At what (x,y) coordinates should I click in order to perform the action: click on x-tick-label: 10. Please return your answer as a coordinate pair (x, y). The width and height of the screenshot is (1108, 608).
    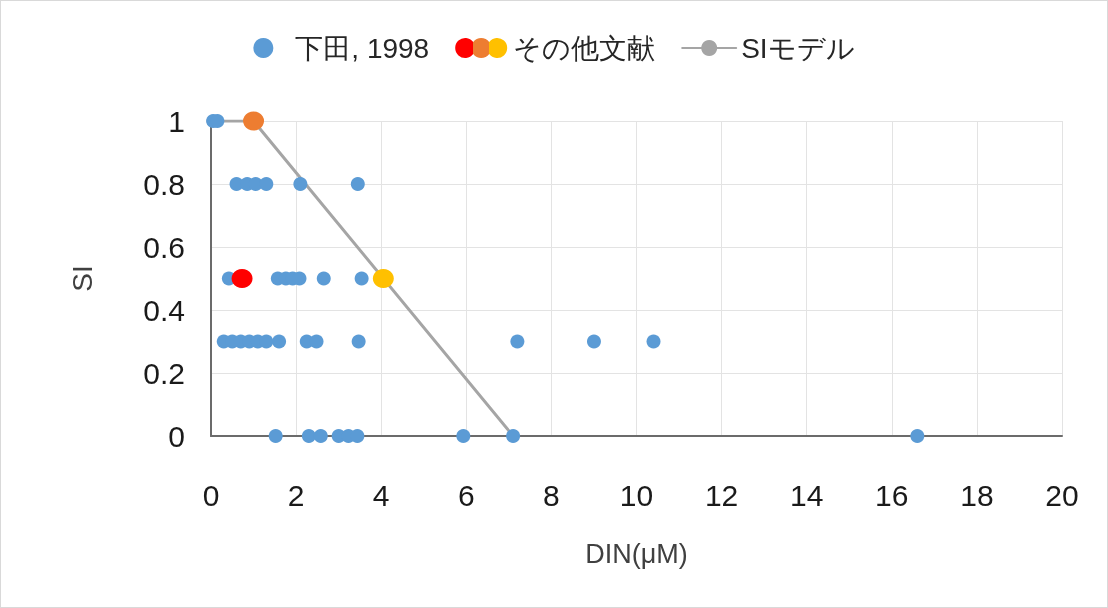
    Looking at the image, I should click on (636, 495).